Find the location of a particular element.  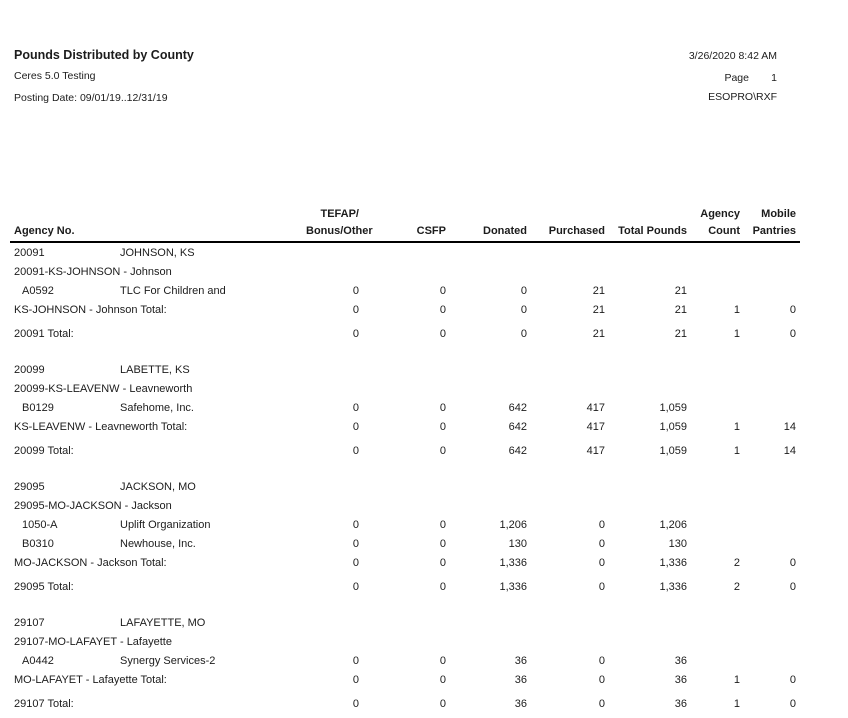

page-number: 1 is located at coordinates (774, 78).